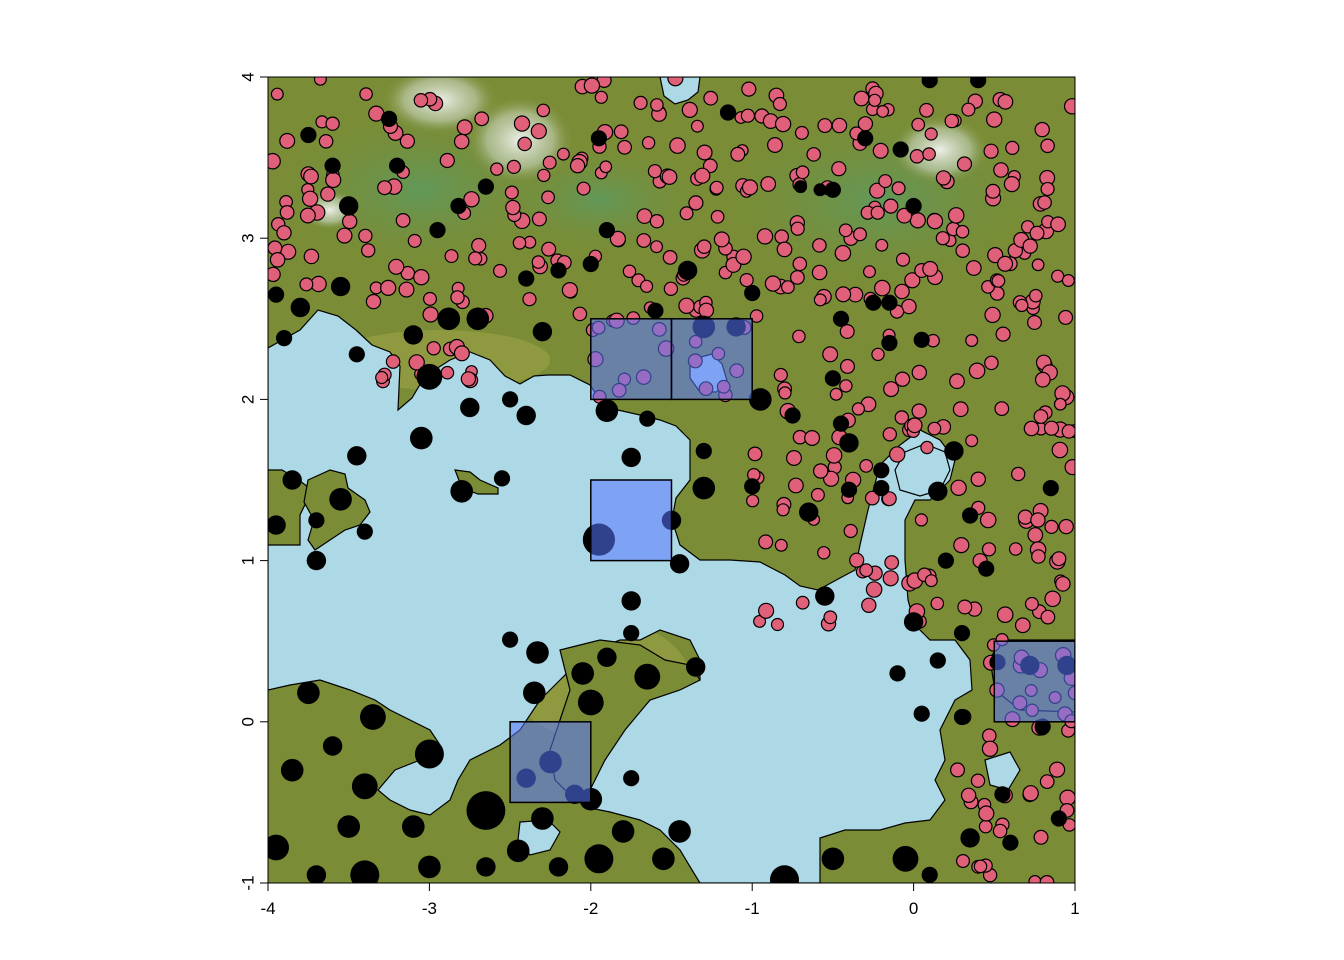 This screenshot has height=960, width=1344. What do you see at coordinates (550, 762) in the screenshot?
I see `query-box` at bounding box center [550, 762].